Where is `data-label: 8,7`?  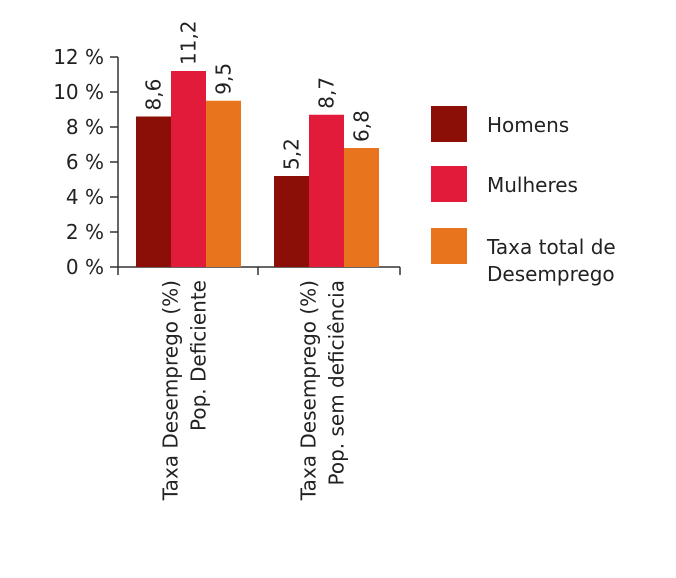
data-label: 8,7 is located at coordinates (327, 93).